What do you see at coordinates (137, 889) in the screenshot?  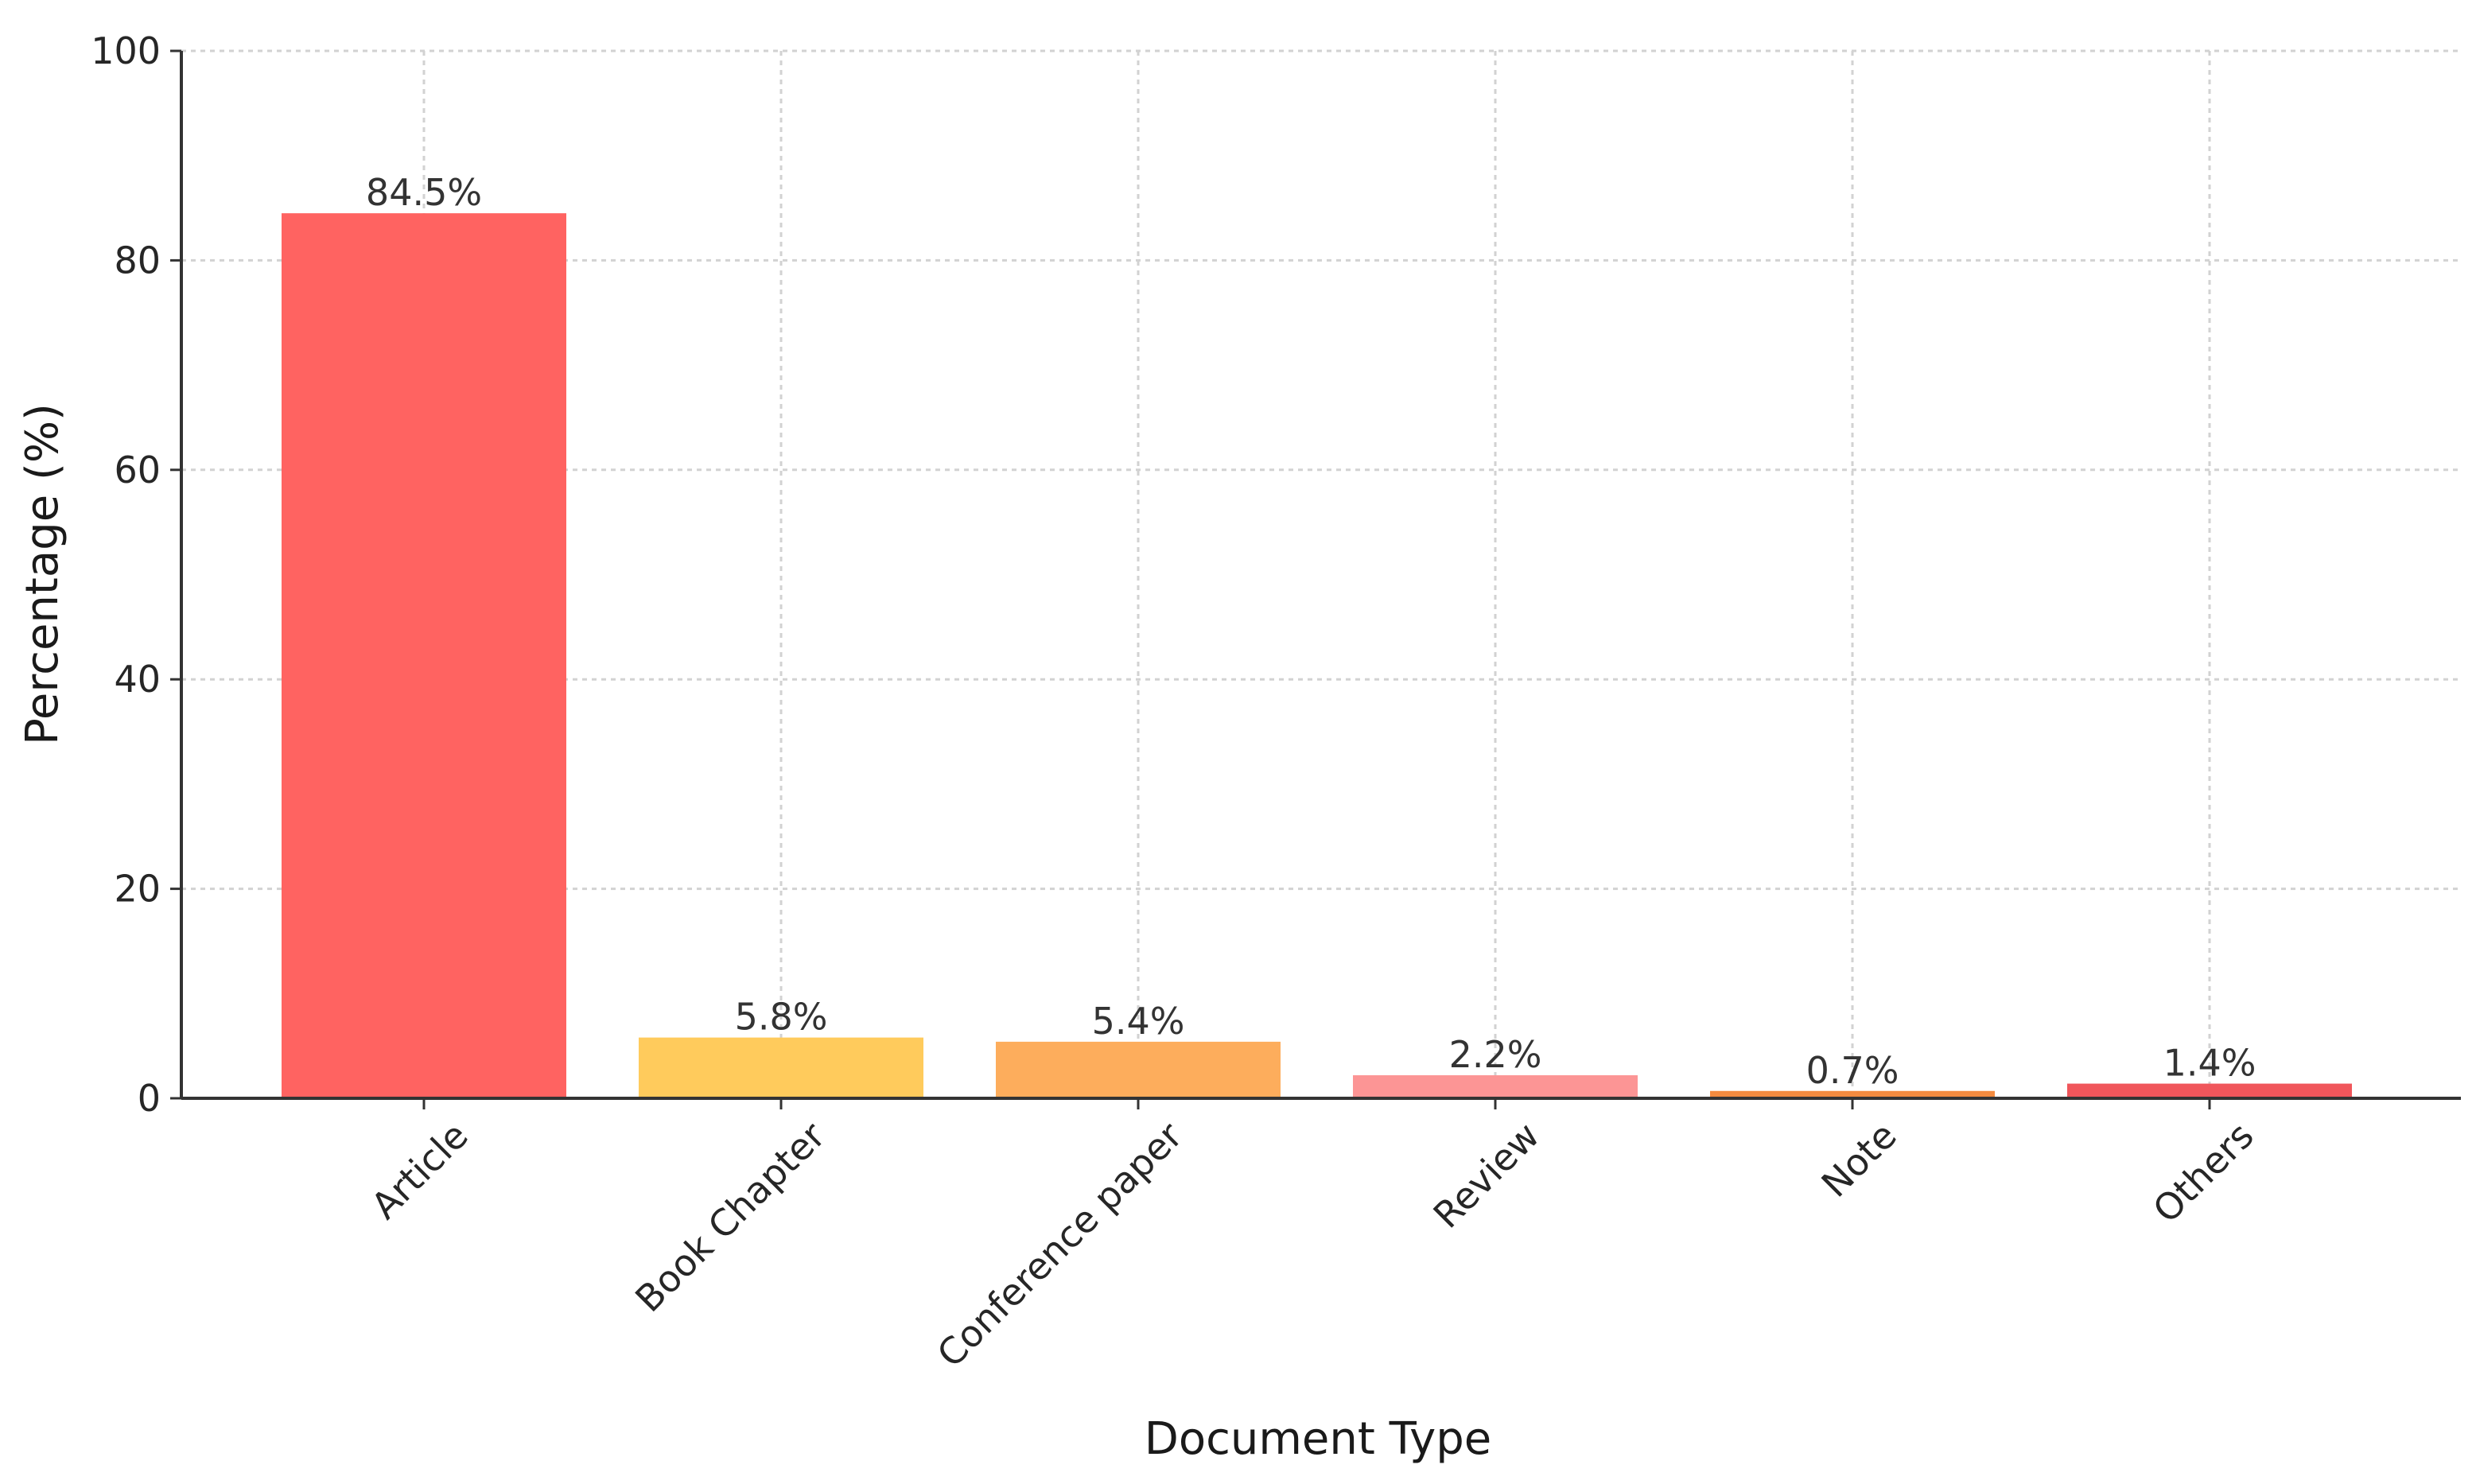 I see `y-tick-label: 20` at bounding box center [137, 889].